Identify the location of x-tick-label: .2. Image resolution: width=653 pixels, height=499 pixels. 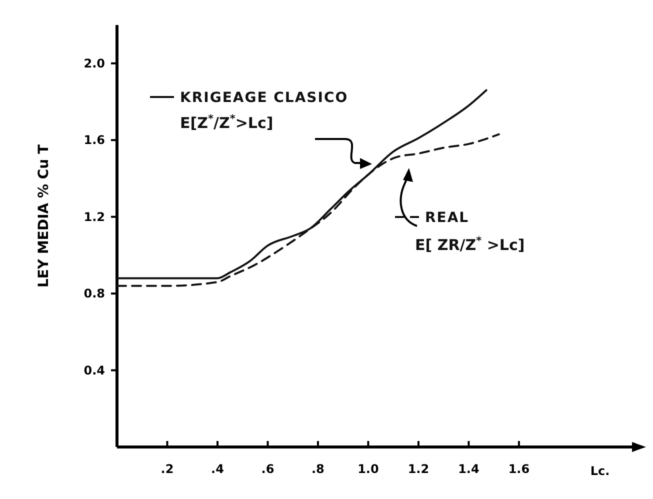
(167, 469).